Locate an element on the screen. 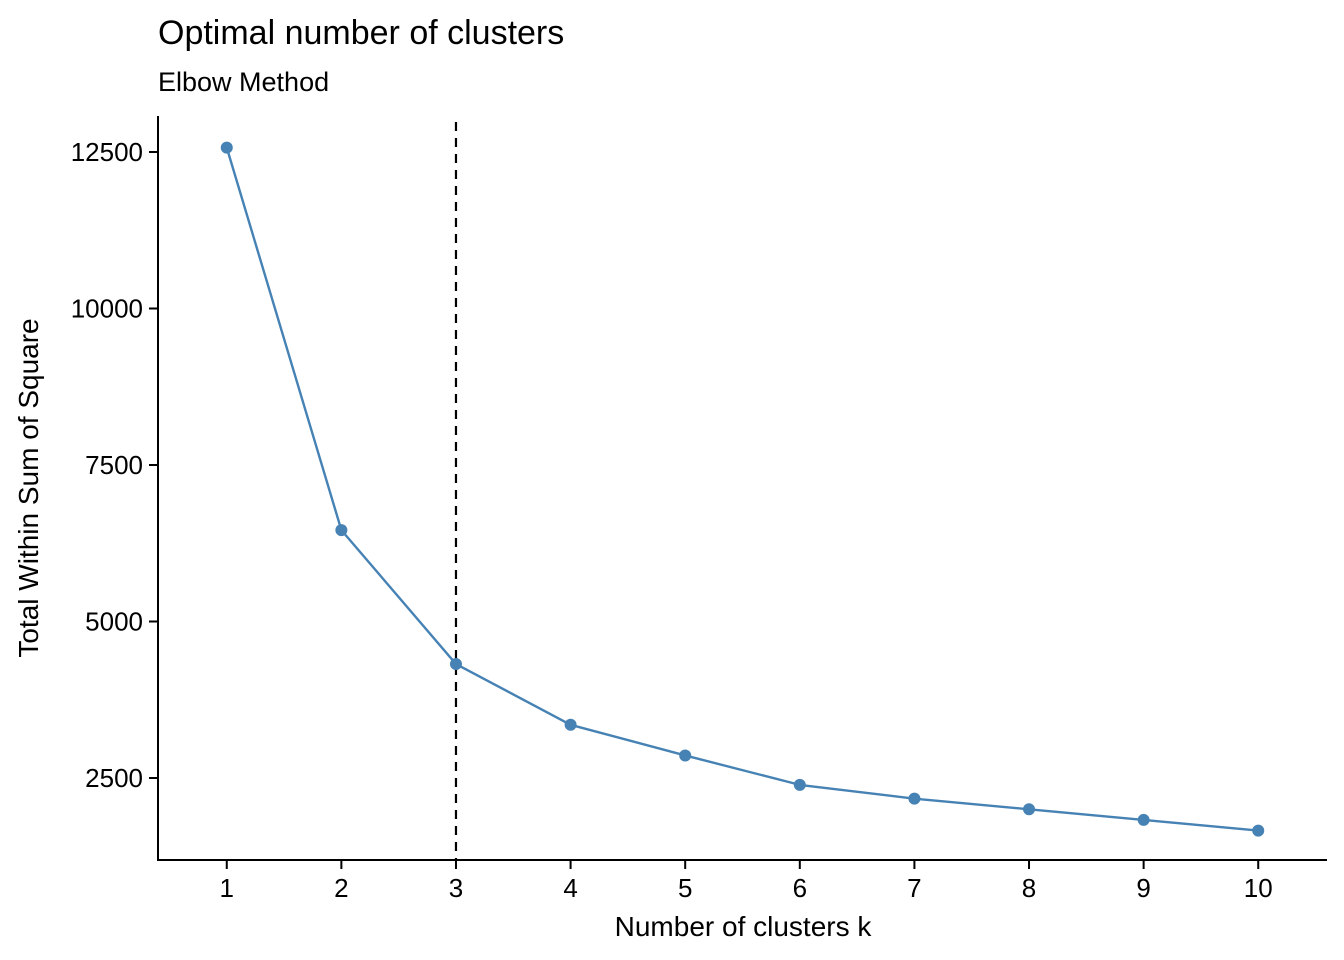  y-tick-label: 7500 is located at coordinates (114, 465).